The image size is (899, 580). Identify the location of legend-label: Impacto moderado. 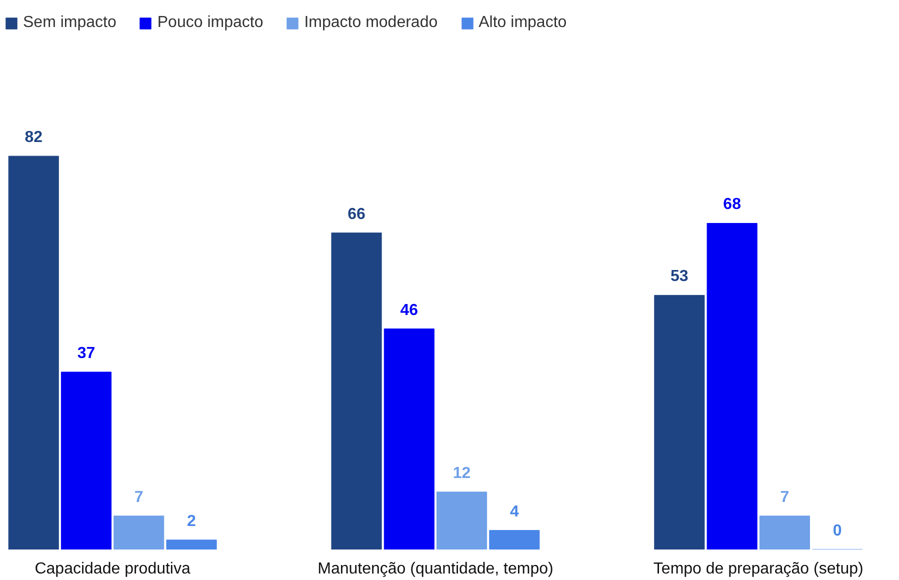
(371, 23).